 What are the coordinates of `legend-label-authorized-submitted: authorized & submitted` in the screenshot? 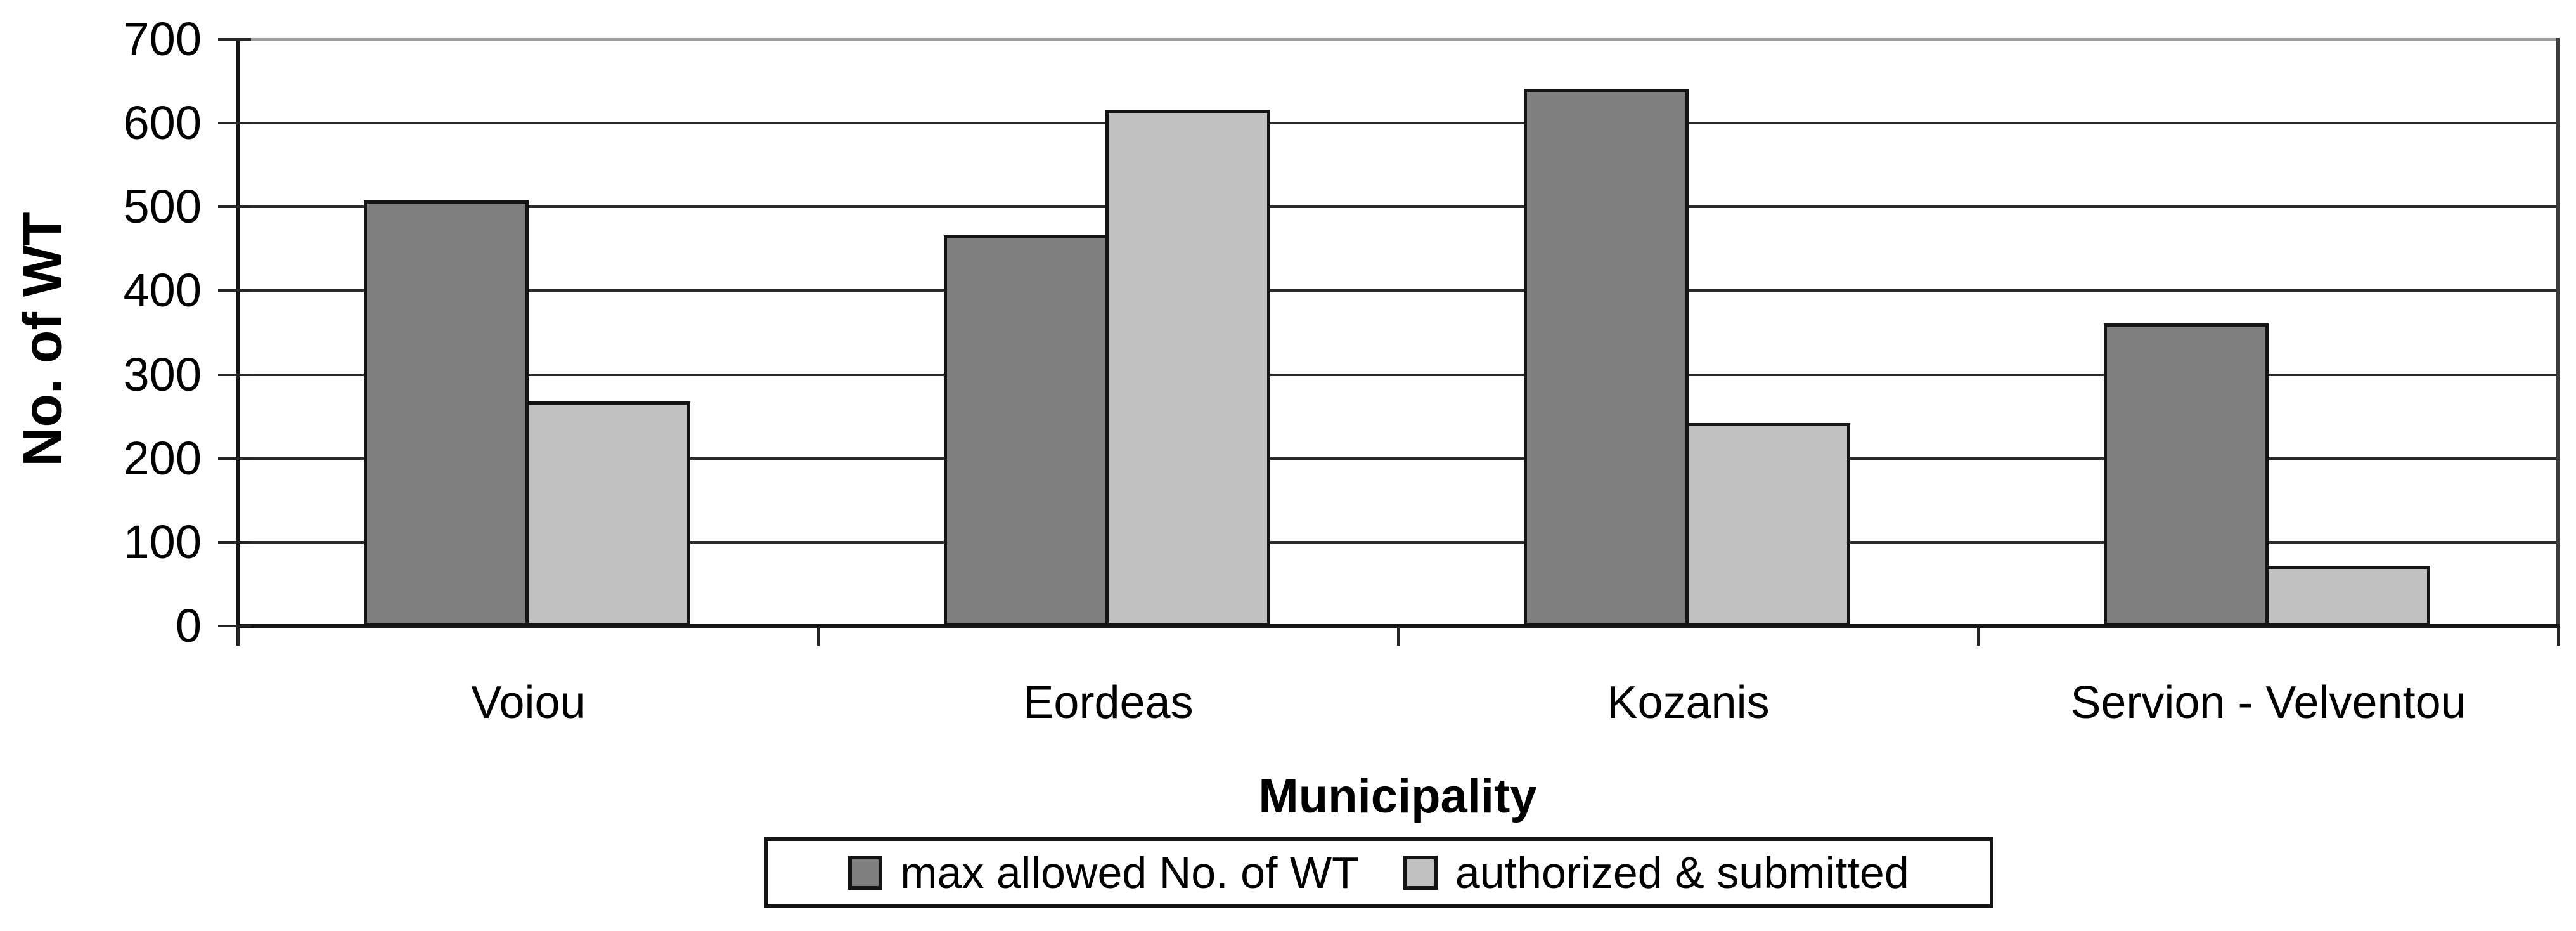 It's located at (1682, 873).